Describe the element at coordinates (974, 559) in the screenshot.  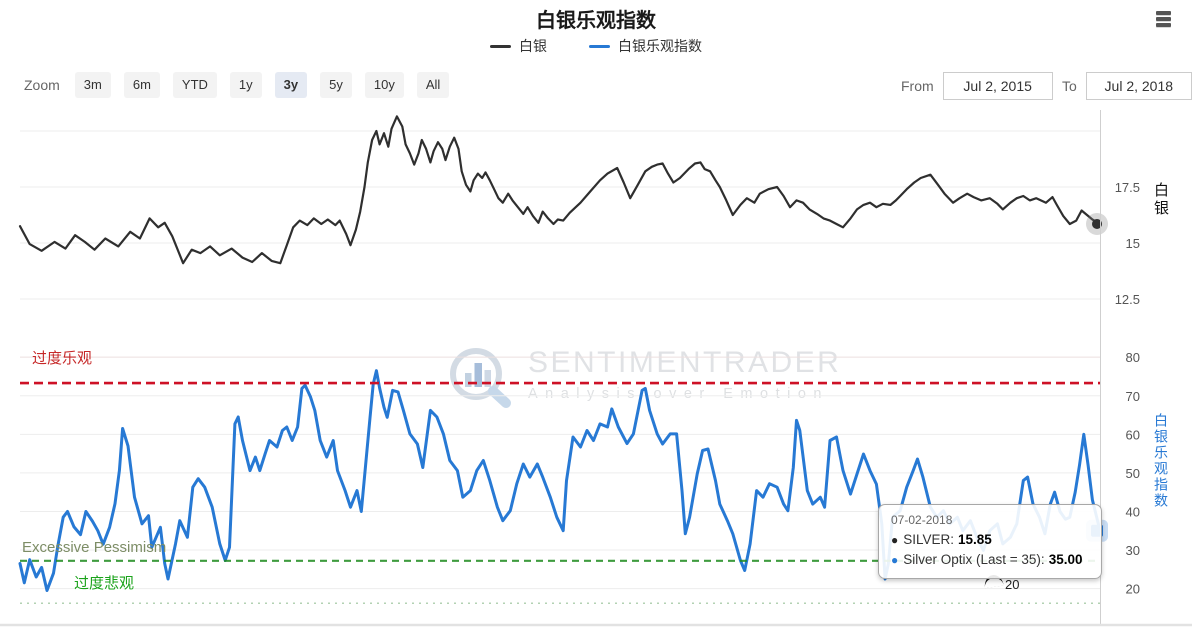
I see `tooltip-series-label: Silver Optix (Last = 35):` at that location.